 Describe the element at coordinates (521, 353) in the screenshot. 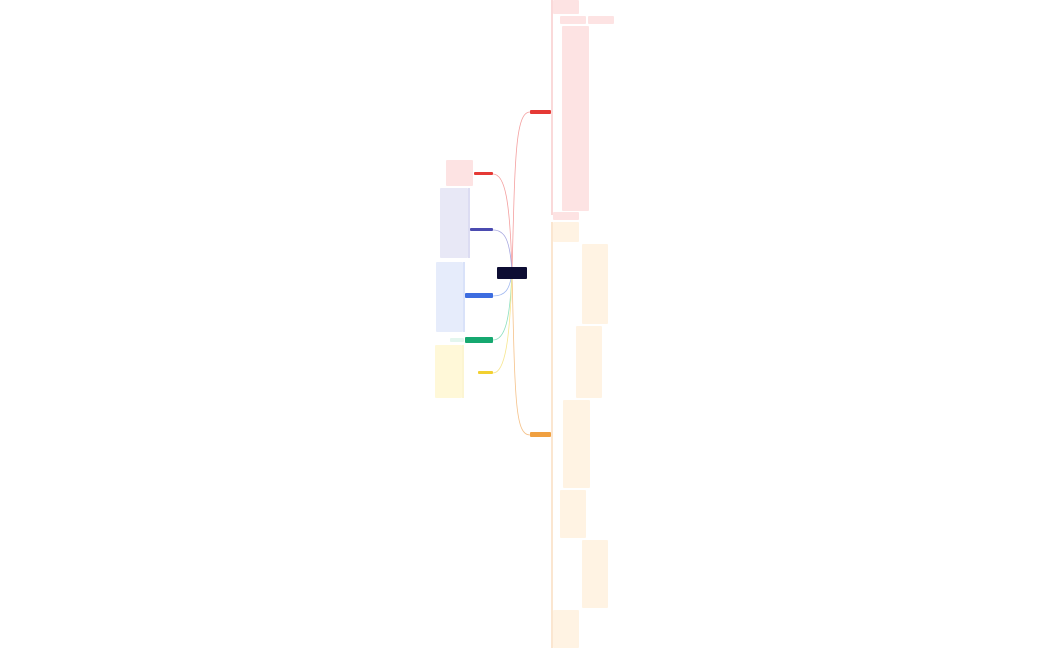

I see `connector-right-orange` at that location.